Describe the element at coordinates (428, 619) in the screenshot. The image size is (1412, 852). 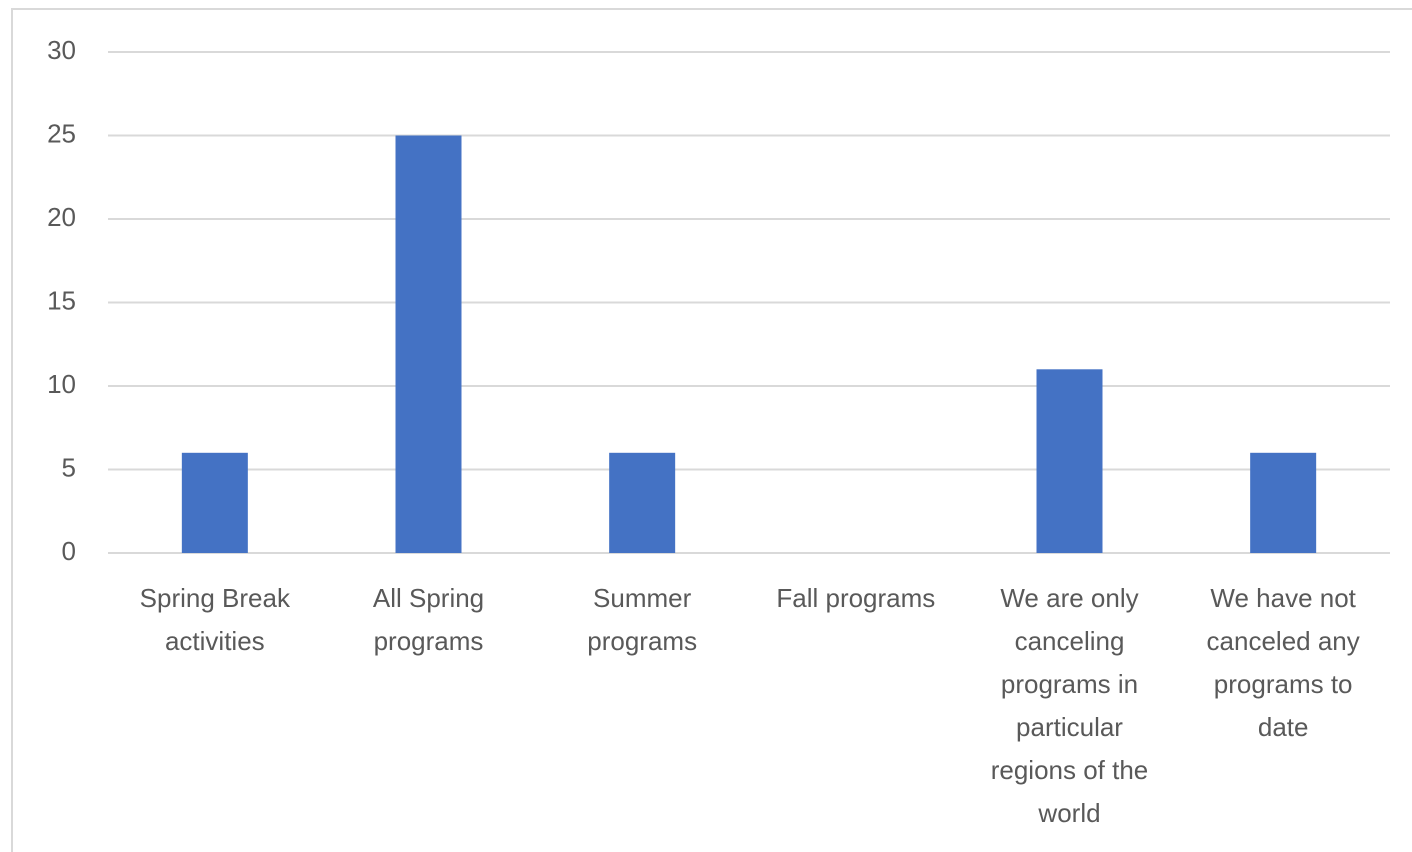
I see `x-tick-label: All Spring programs` at that location.